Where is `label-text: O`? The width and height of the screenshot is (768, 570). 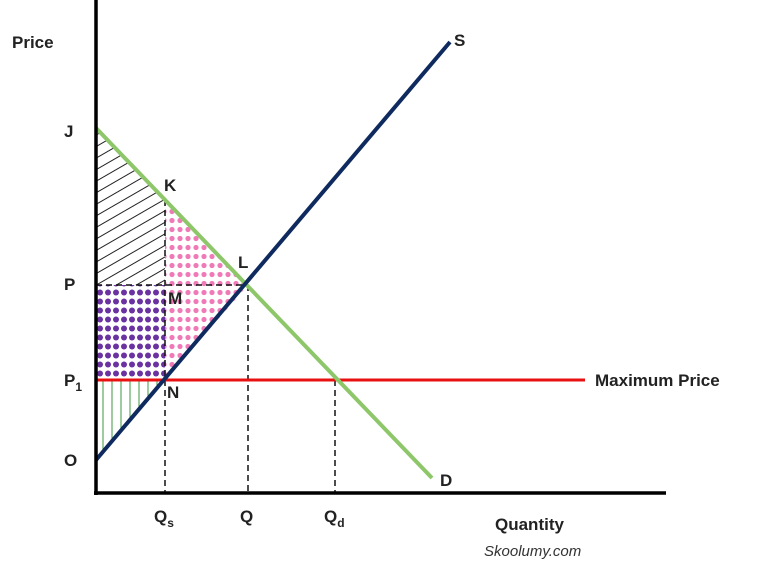
label-text: O is located at coordinates (70, 460).